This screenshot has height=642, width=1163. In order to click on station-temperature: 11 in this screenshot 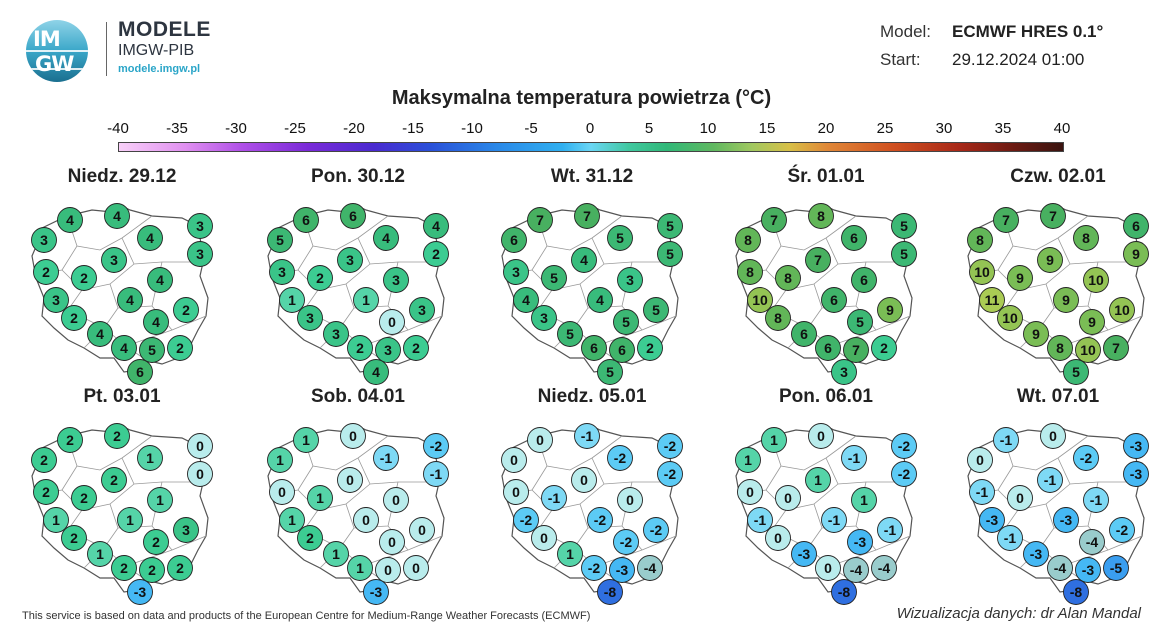, I will do `click(992, 300)`.